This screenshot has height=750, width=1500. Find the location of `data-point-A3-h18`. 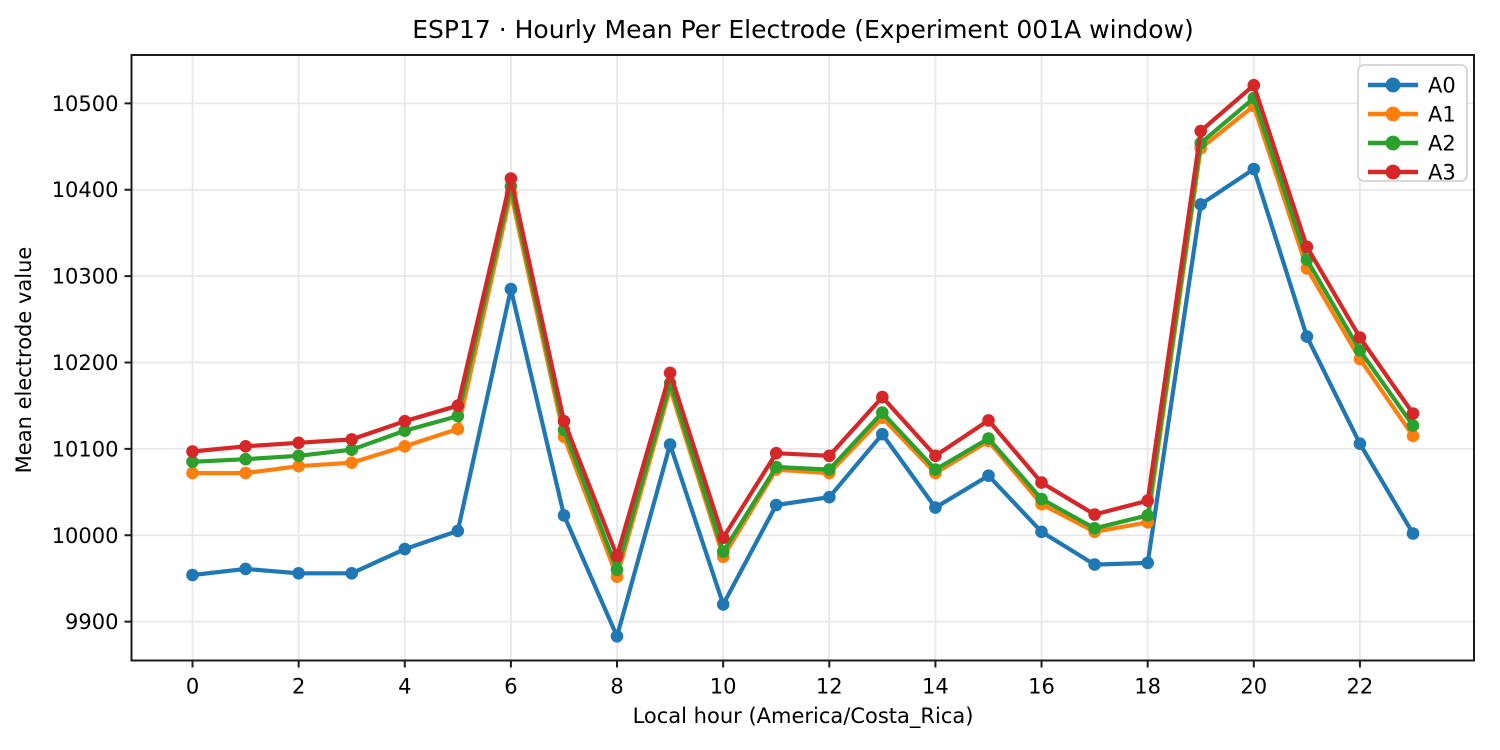

data-point-A3-h18 is located at coordinates (1147, 501).